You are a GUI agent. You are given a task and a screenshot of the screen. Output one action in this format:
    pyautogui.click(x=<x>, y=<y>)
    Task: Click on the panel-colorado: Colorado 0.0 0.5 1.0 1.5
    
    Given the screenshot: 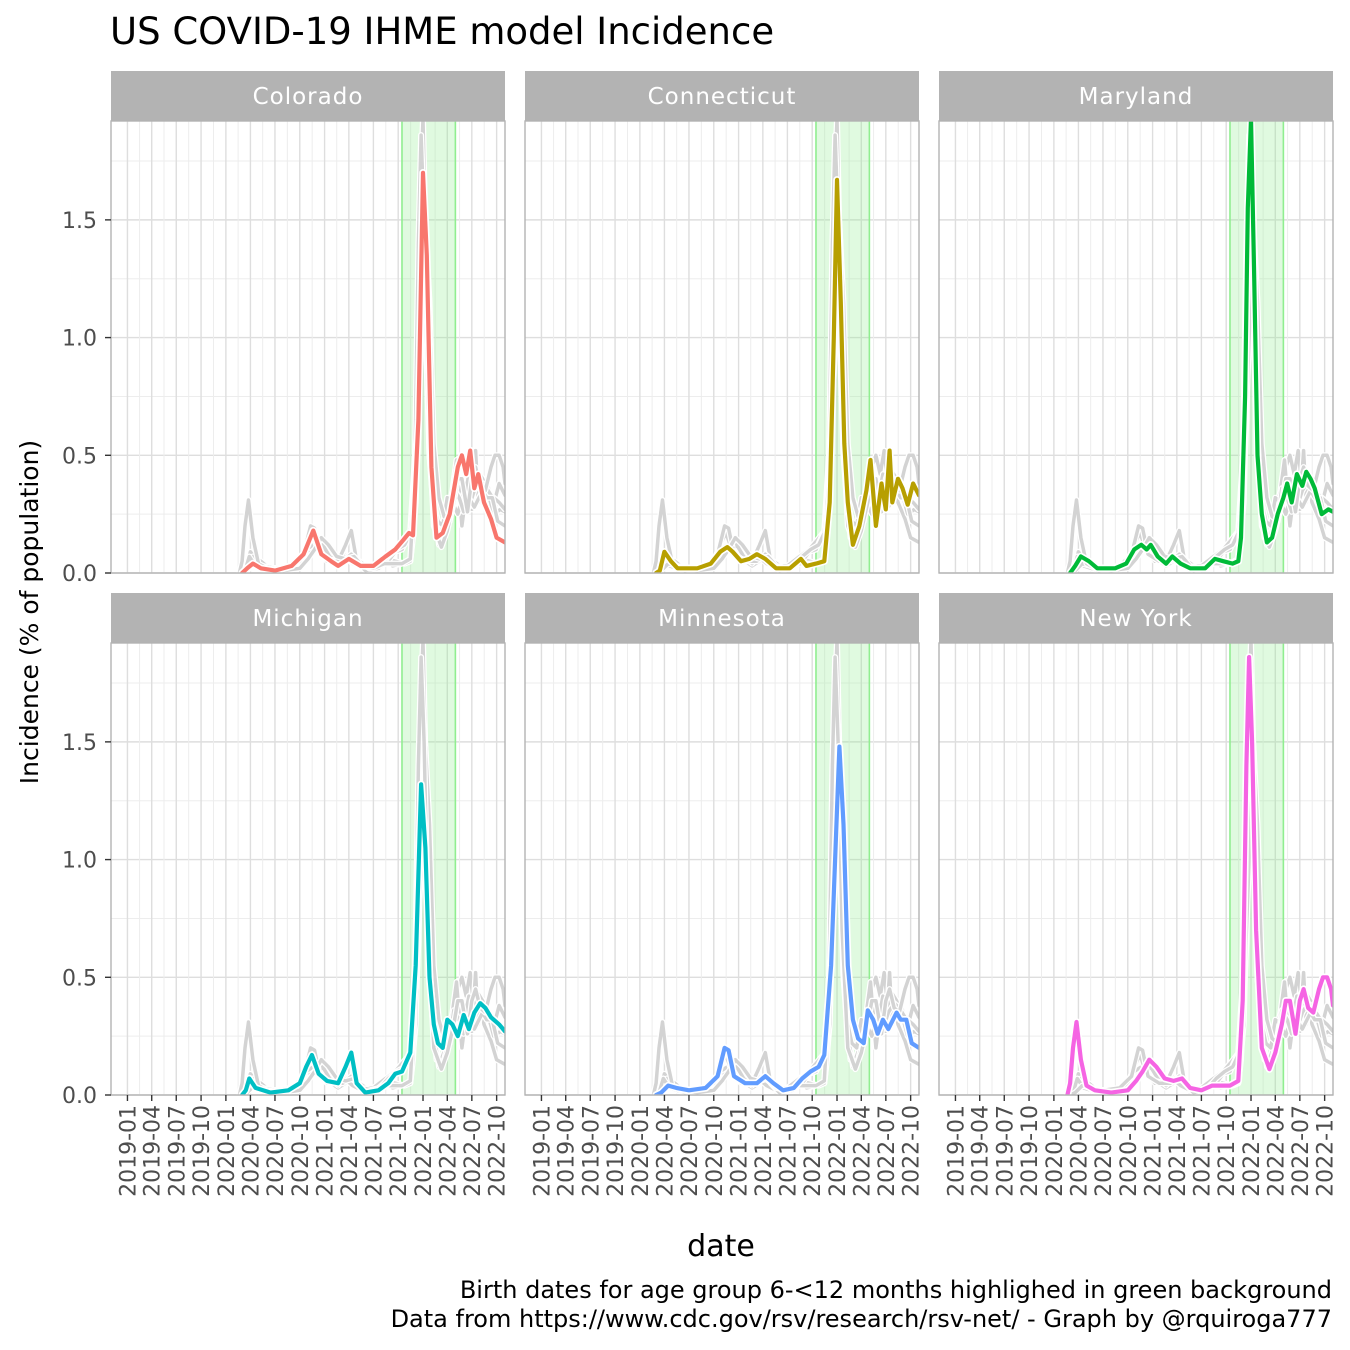 What is the action you would take?
    pyautogui.click(x=284, y=329)
    